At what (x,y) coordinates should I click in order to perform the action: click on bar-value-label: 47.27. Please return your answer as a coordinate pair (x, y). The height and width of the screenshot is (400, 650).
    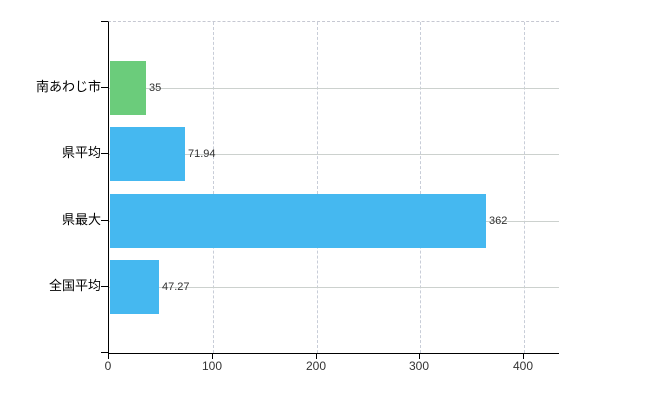
    Looking at the image, I should click on (176, 287).